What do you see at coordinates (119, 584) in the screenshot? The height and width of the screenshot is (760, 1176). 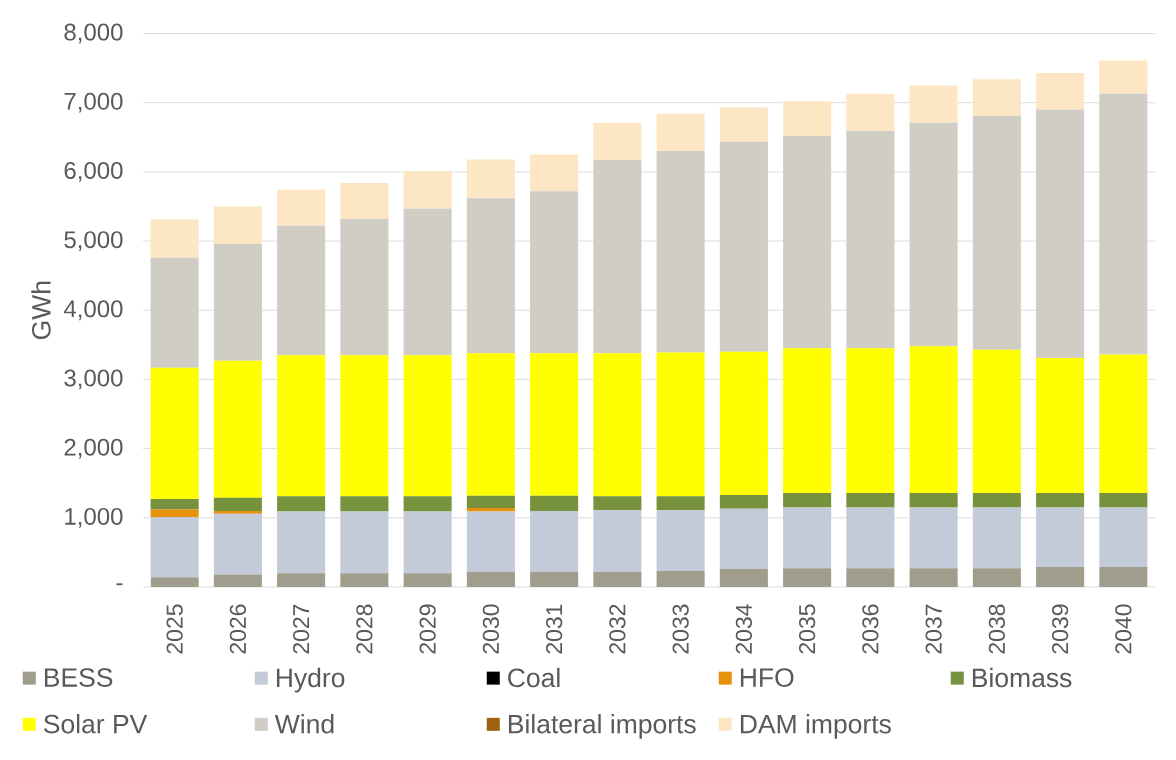 I see `y-tick-label: -` at bounding box center [119, 584].